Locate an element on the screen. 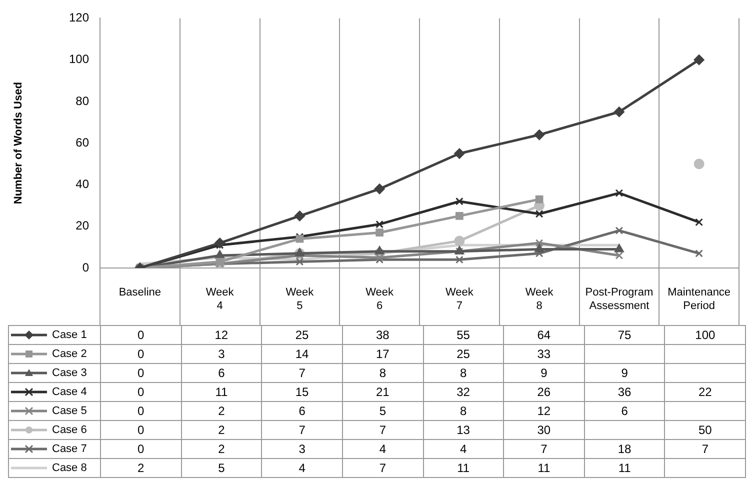 The image size is (753, 487). legend-label: Case 2 is located at coordinates (54, 354).